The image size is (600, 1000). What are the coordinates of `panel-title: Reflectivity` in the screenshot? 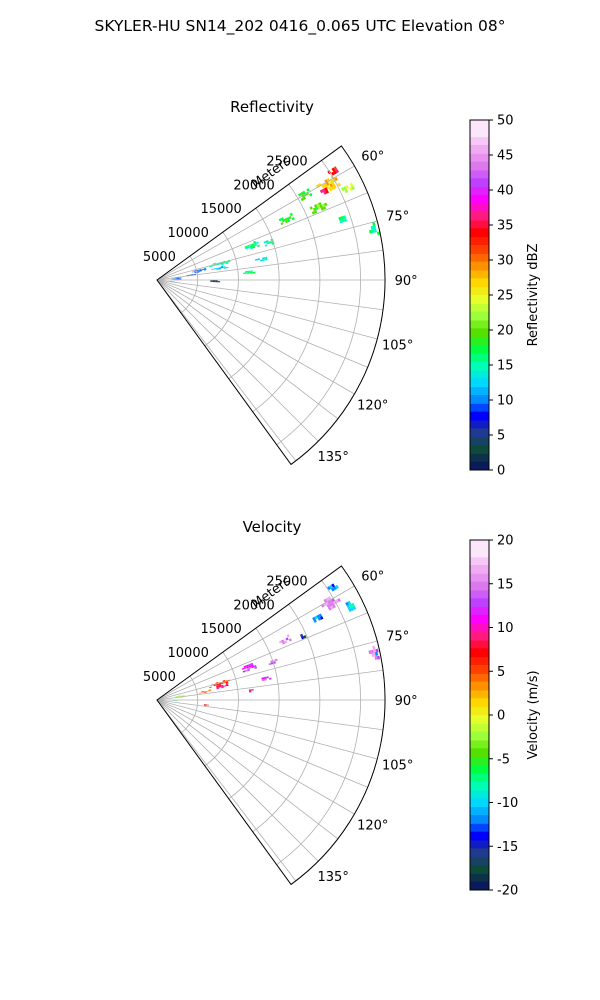 It's located at (272, 107).